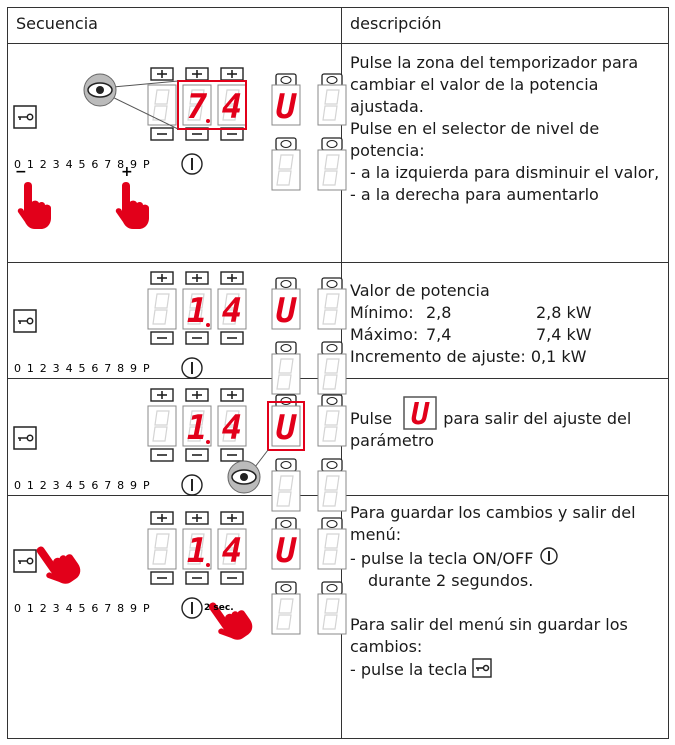 The width and height of the screenshot is (675, 745). What do you see at coordinates (140, 110) in the screenshot?
I see `pointer-line` at bounding box center [140, 110].